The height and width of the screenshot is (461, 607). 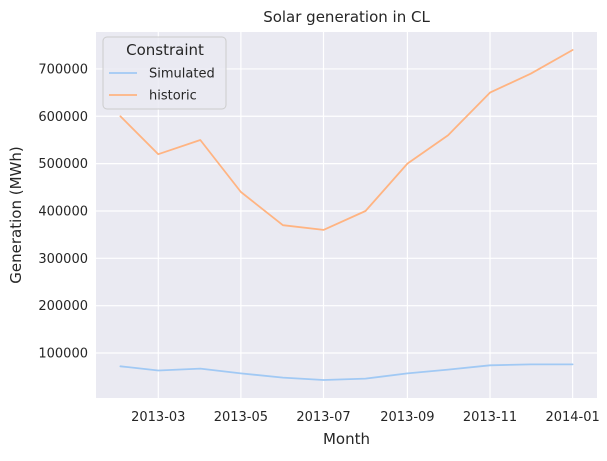 I want to click on y-axis-label: Generation (MWh), so click(x=16, y=214).